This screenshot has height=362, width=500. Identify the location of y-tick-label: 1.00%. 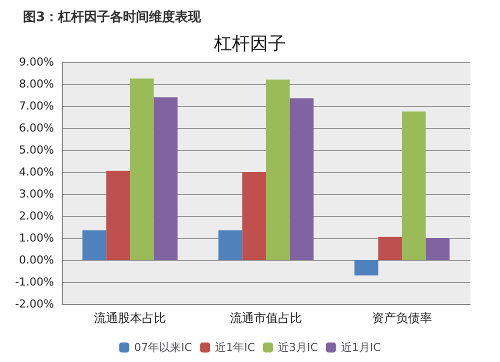
(36, 238).